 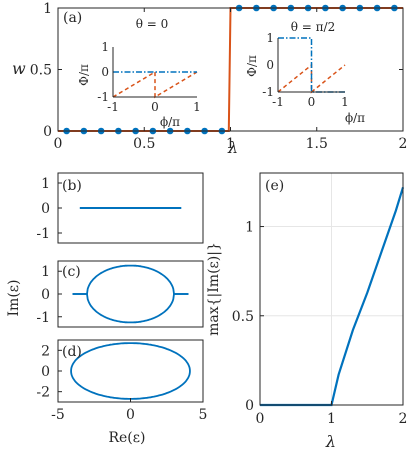 I want to click on panel-c-ticks: 1 0 -1, so click(x=49, y=295).